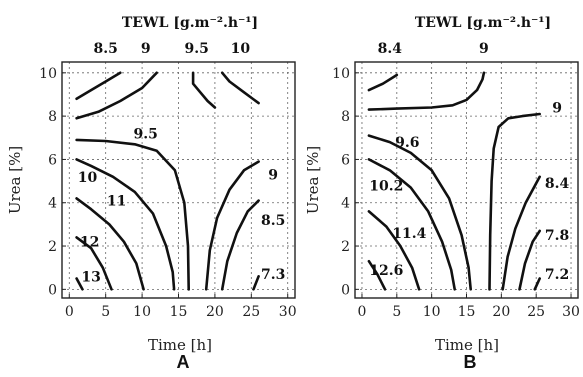 The image size is (583, 377). What do you see at coordinates (90, 277) in the screenshot?
I see `contour-label: 13` at bounding box center [90, 277].